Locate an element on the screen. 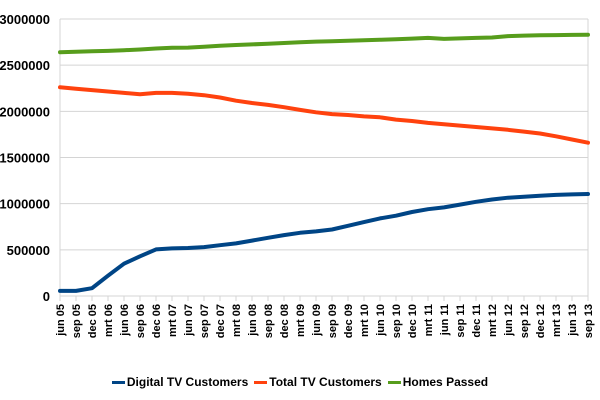  legend-item-total-tv: Total TV Customers is located at coordinates (318, 382).